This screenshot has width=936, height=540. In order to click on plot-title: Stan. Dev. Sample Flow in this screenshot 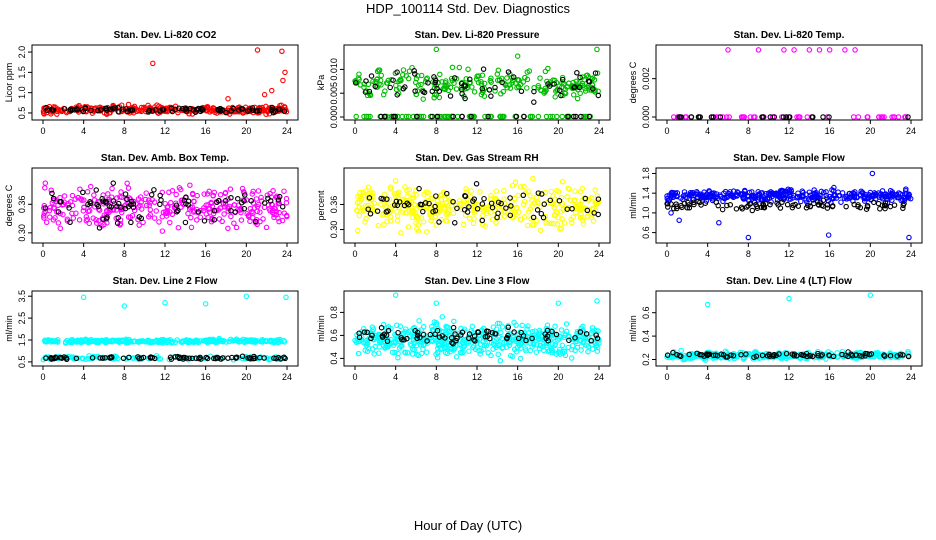, I will do `click(789, 158)`.